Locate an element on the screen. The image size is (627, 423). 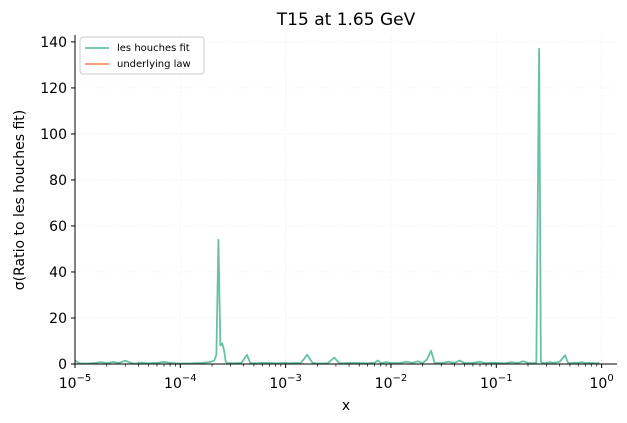
legend: les houches fit underlying law is located at coordinates (142, 55).